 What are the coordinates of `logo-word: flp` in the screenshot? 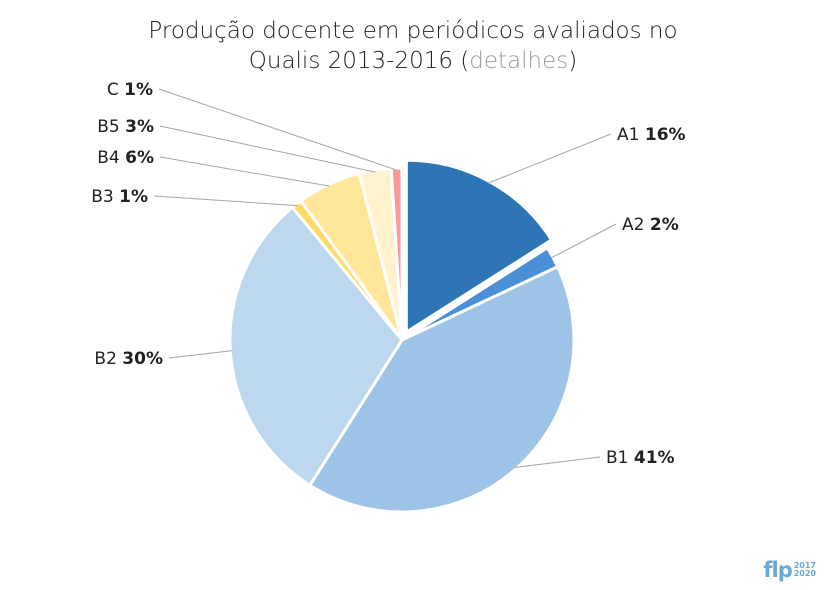 It's located at (777, 570).